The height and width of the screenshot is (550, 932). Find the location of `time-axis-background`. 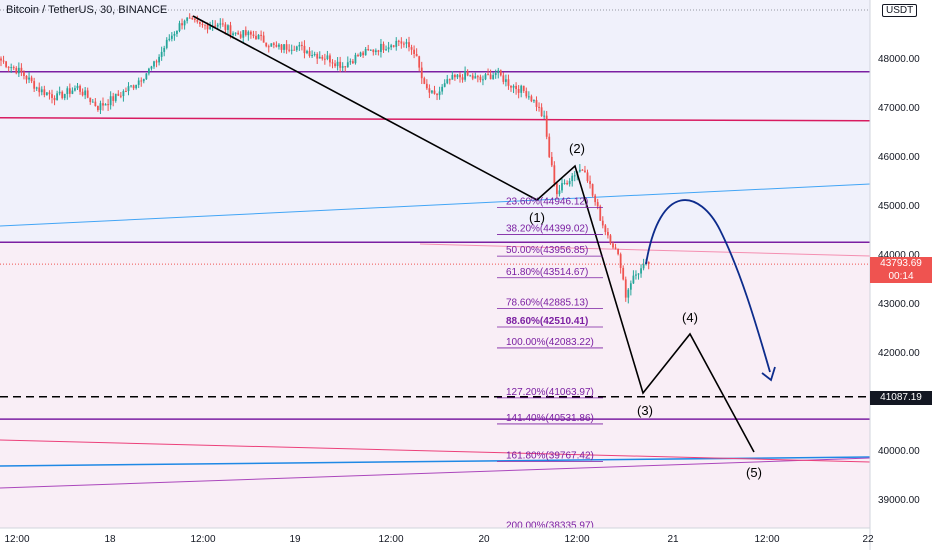

time-axis-background is located at coordinates (435, 539).